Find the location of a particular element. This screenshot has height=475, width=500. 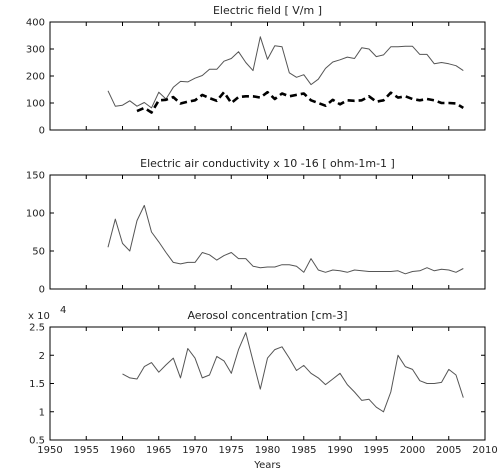

y-tick-label: 400 is located at coordinates (35, 23).